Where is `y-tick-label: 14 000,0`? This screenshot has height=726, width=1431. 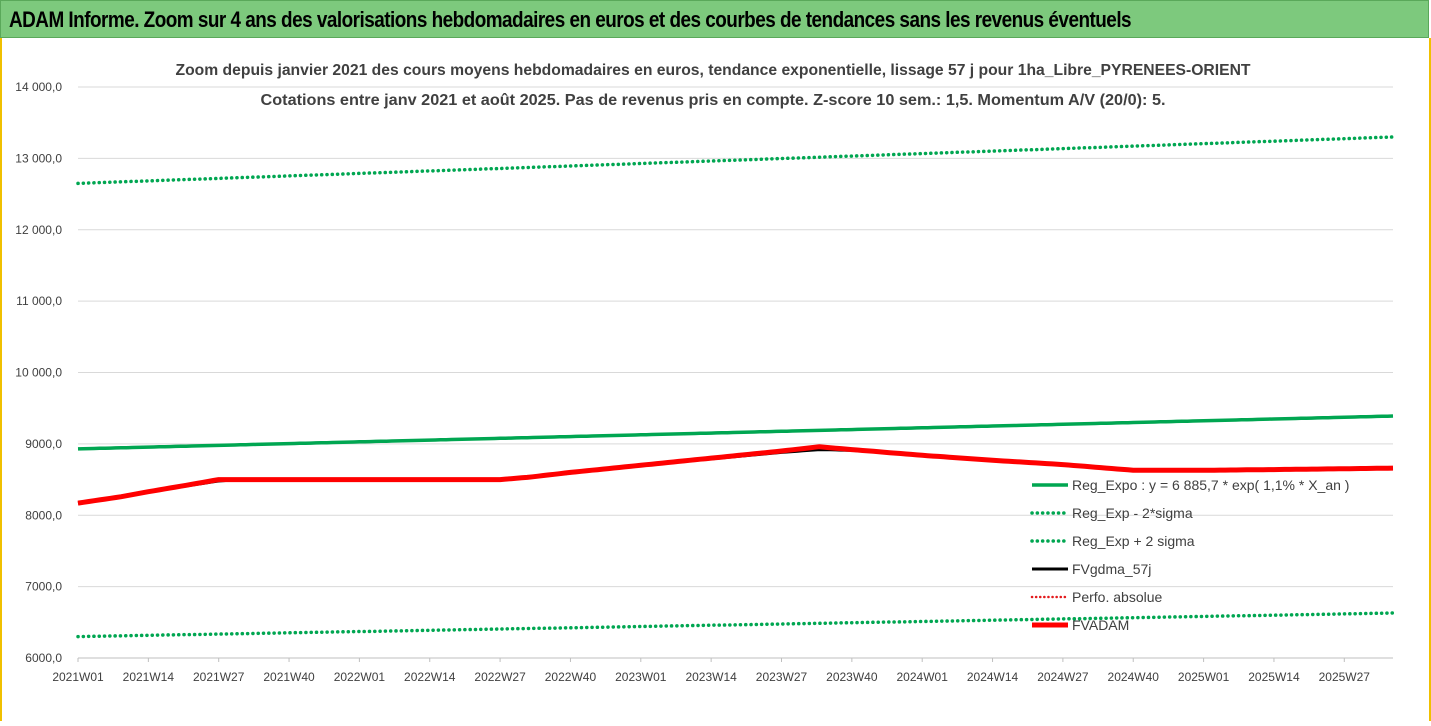 y-tick-label: 14 000,0 is located at coordinates (38, 87).